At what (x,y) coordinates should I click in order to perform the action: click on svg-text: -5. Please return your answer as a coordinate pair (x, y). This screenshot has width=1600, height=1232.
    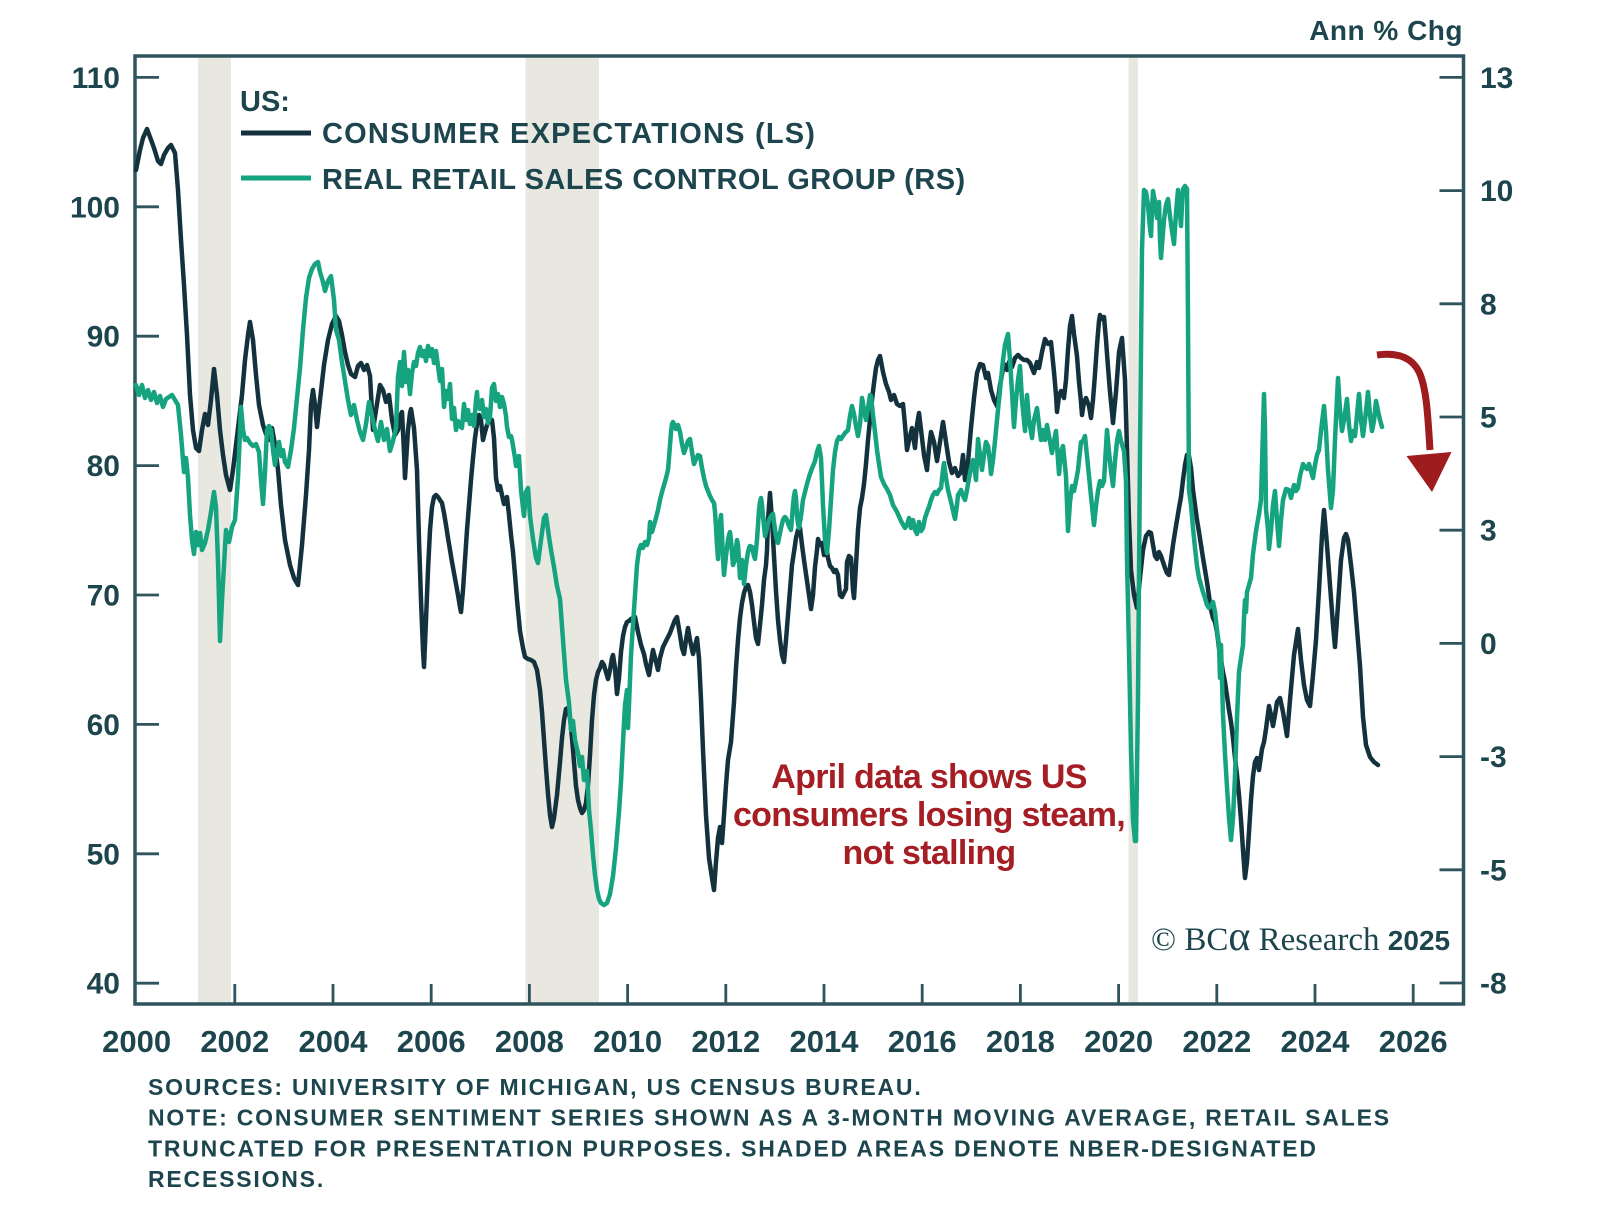
    Looking at the image, I should click on (1493, 870).